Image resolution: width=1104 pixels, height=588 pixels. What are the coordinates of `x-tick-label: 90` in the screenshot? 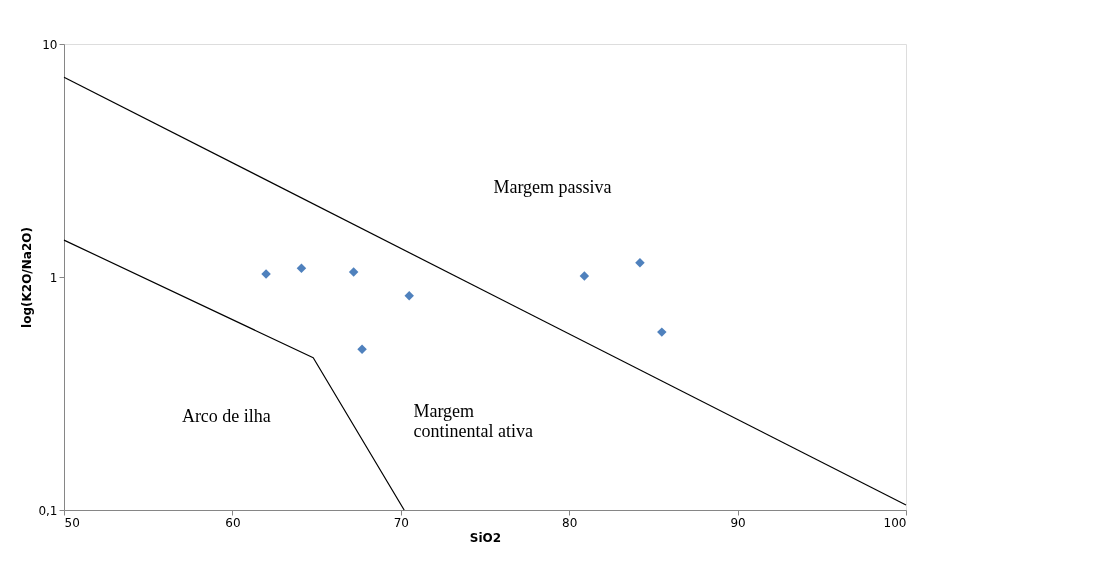 It's located at (738, 522).